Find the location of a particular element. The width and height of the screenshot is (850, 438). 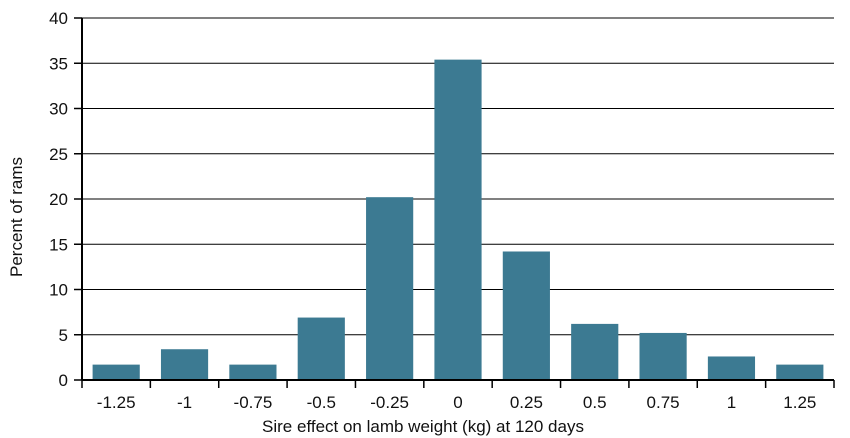

y-axis-title: Percent of rams is located at coordinates (16, 217).